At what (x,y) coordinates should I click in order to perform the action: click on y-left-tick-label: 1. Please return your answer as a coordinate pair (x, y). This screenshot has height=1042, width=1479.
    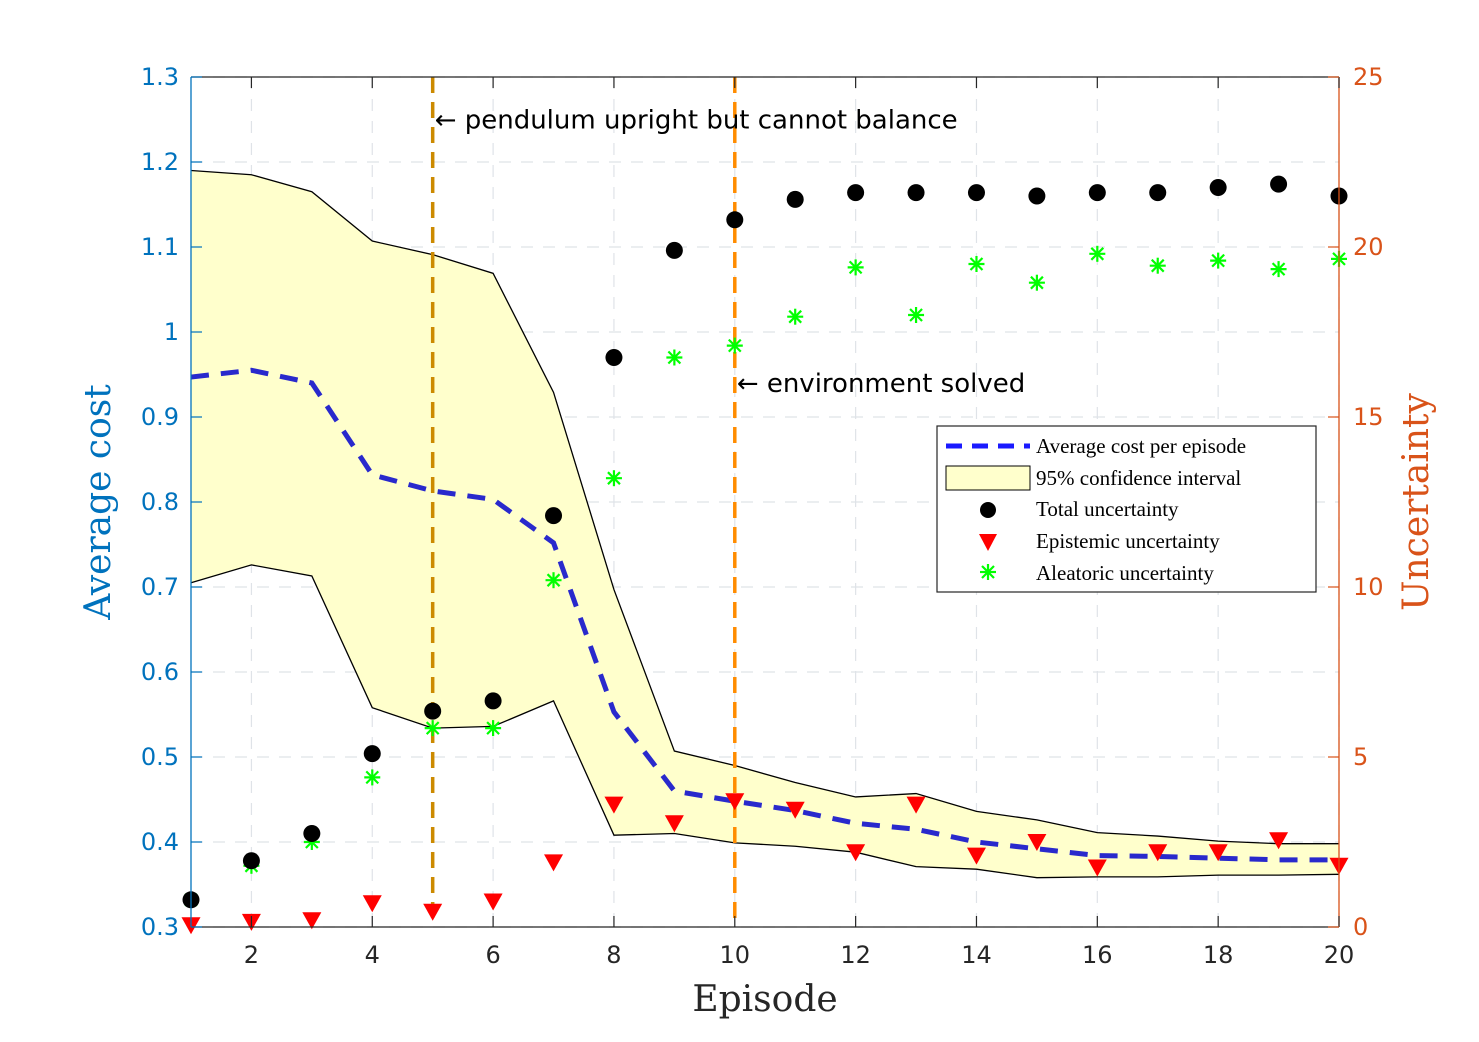
    Looking at the image, I should click on (171, 332).